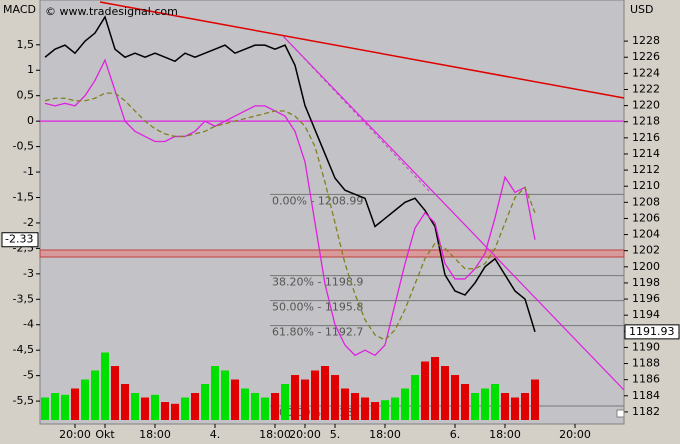  I want to click on x-tick-label: 5., so click(335, 434).